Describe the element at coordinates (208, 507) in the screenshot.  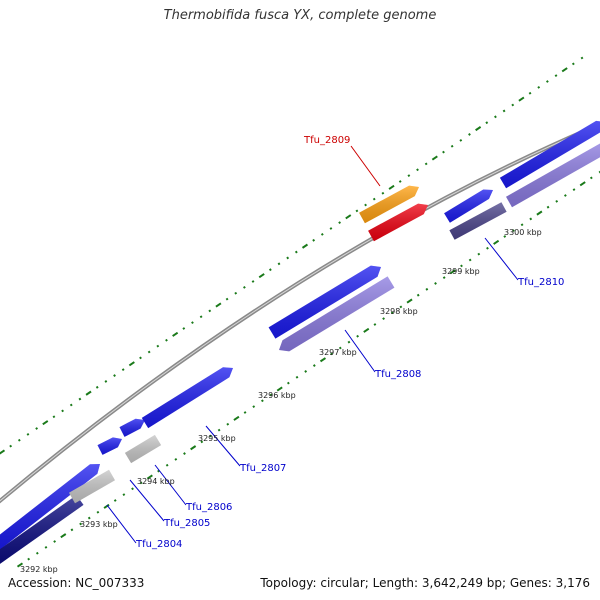
I see `gene-label: Tfu_2806` at that location.